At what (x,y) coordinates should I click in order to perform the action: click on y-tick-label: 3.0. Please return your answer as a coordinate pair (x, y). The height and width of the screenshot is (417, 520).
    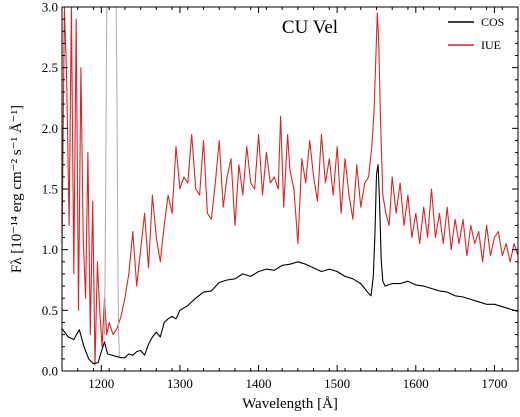
    Looking at the image, I should click on (50, 7).